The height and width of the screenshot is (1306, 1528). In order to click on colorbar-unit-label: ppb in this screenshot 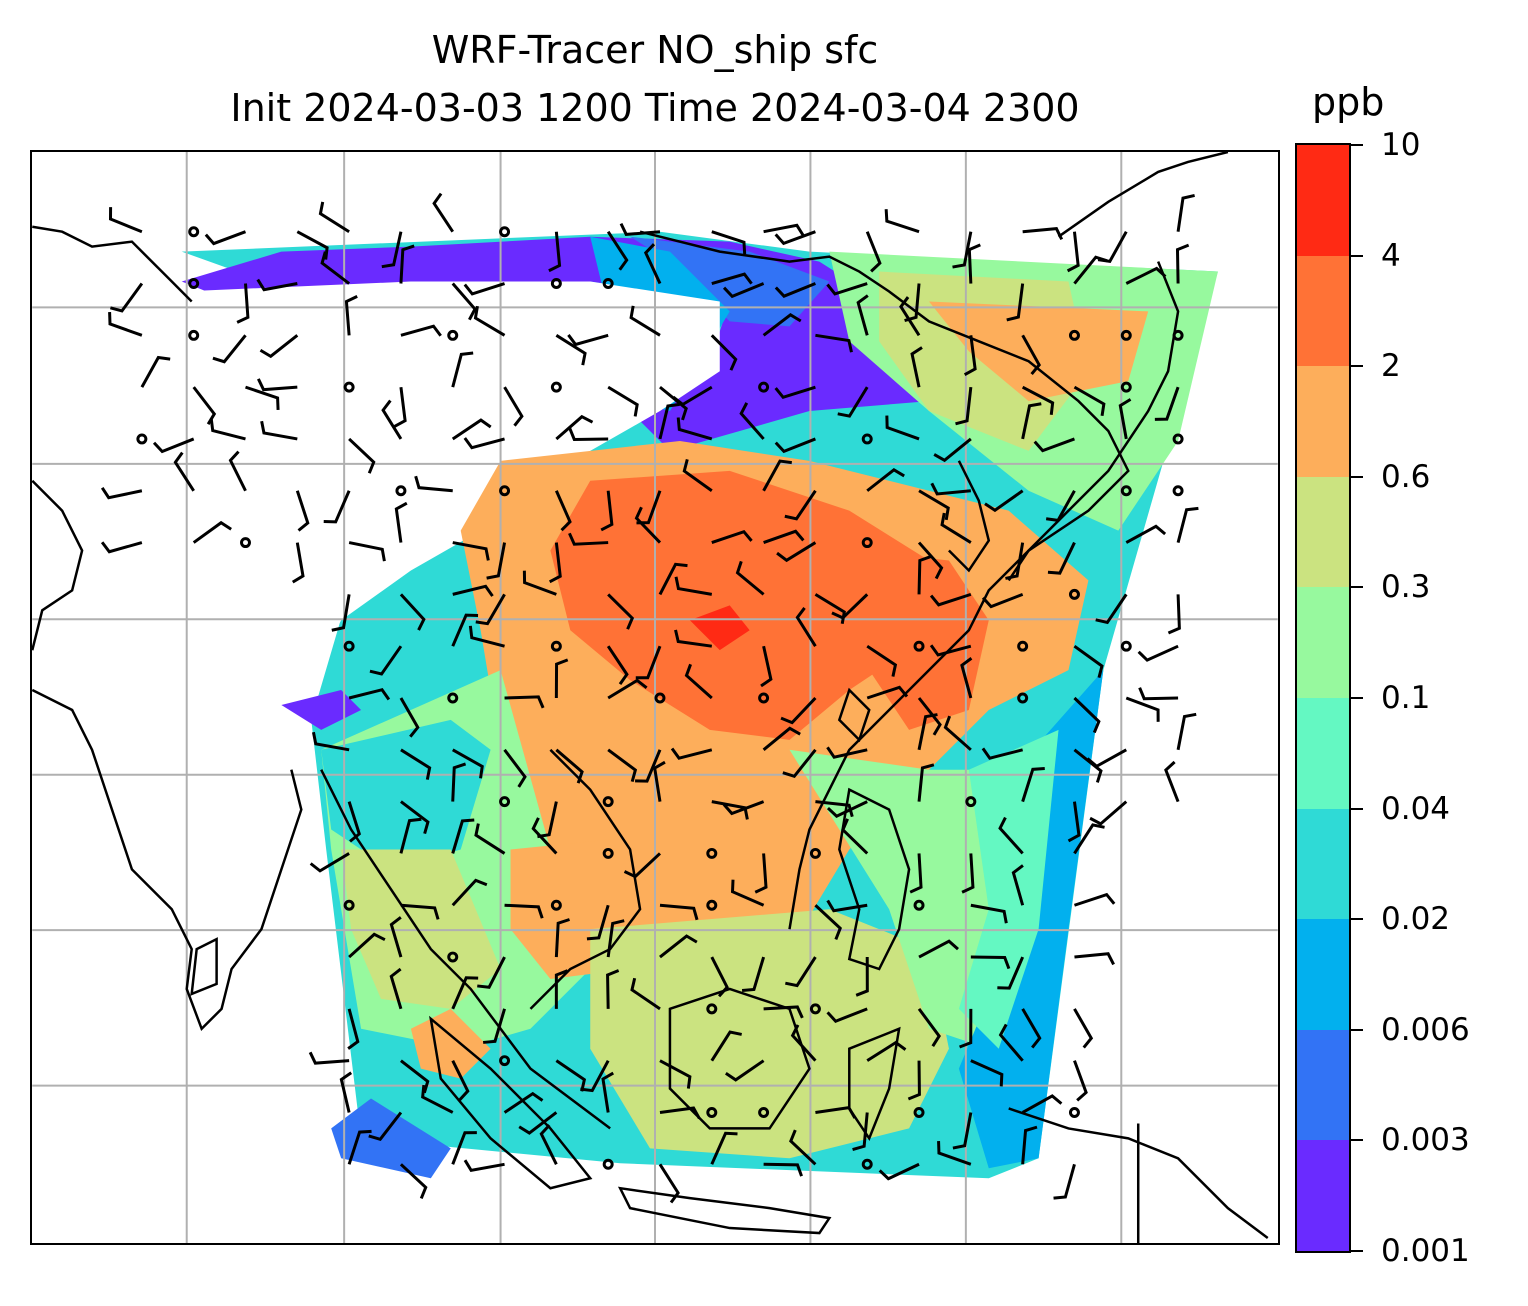, I will do `click(1348, 102)`.